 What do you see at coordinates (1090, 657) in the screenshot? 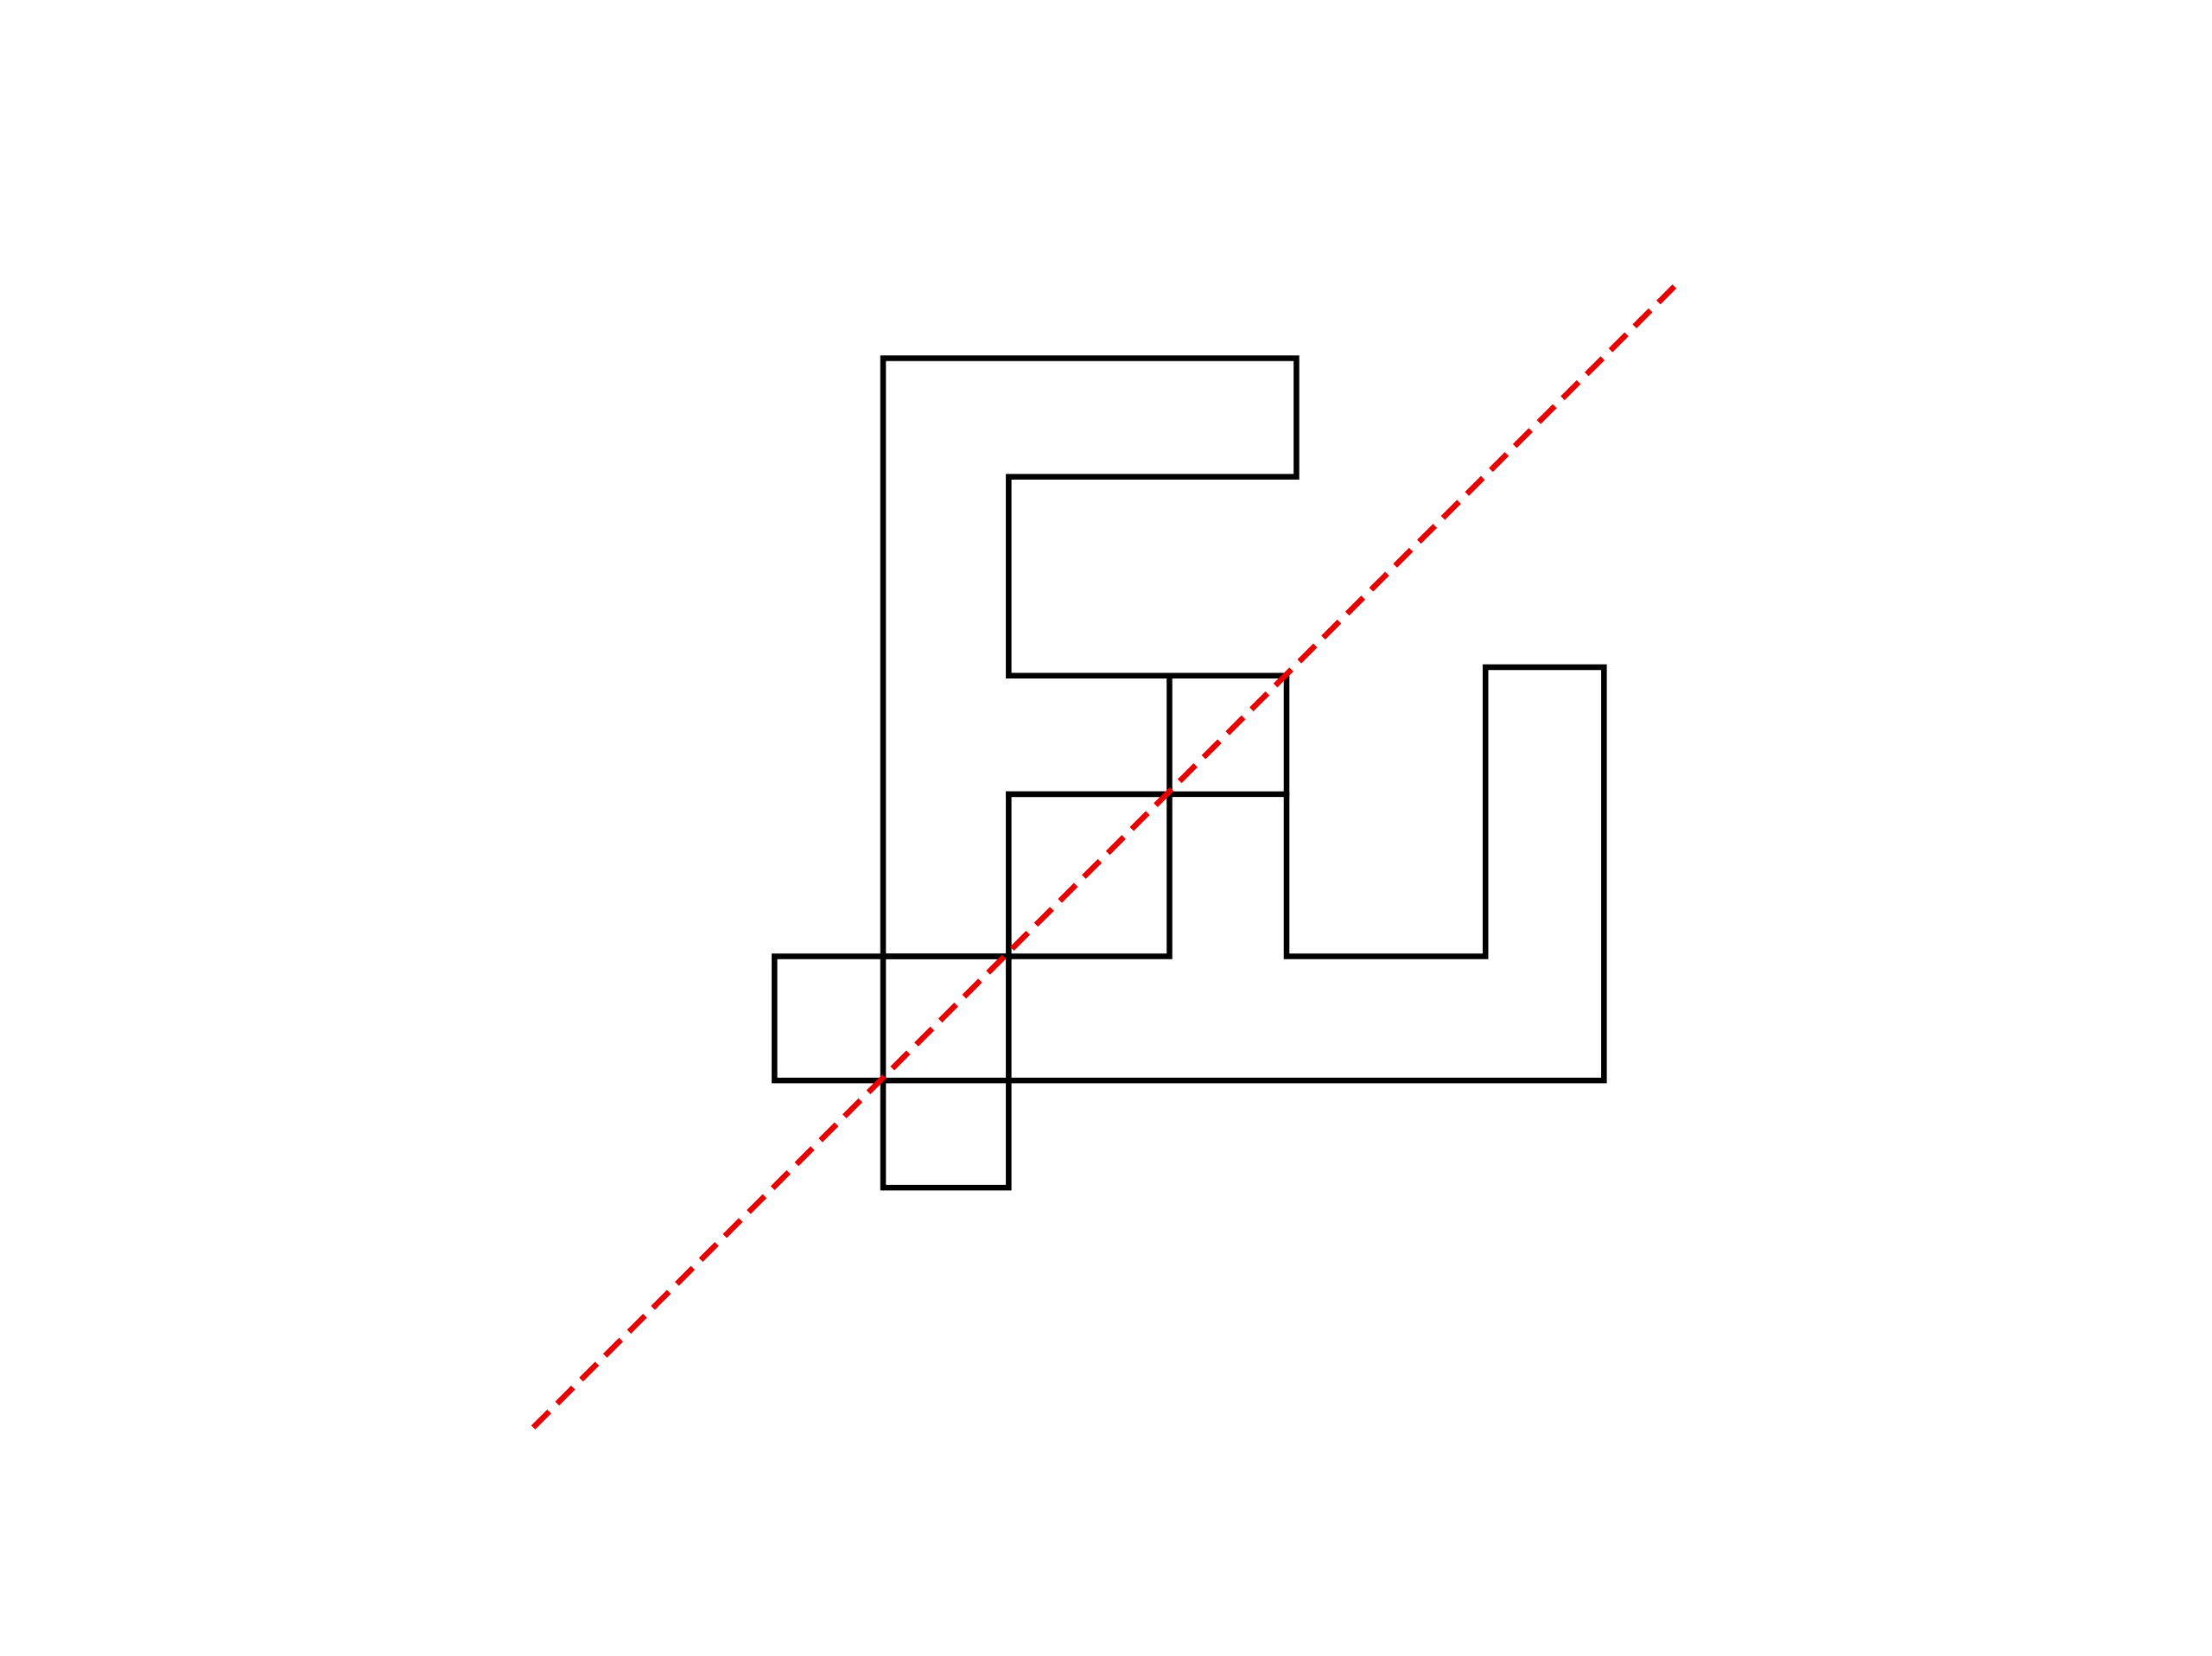
I see `f-shape-outline` at bounding box center [1090, 657].